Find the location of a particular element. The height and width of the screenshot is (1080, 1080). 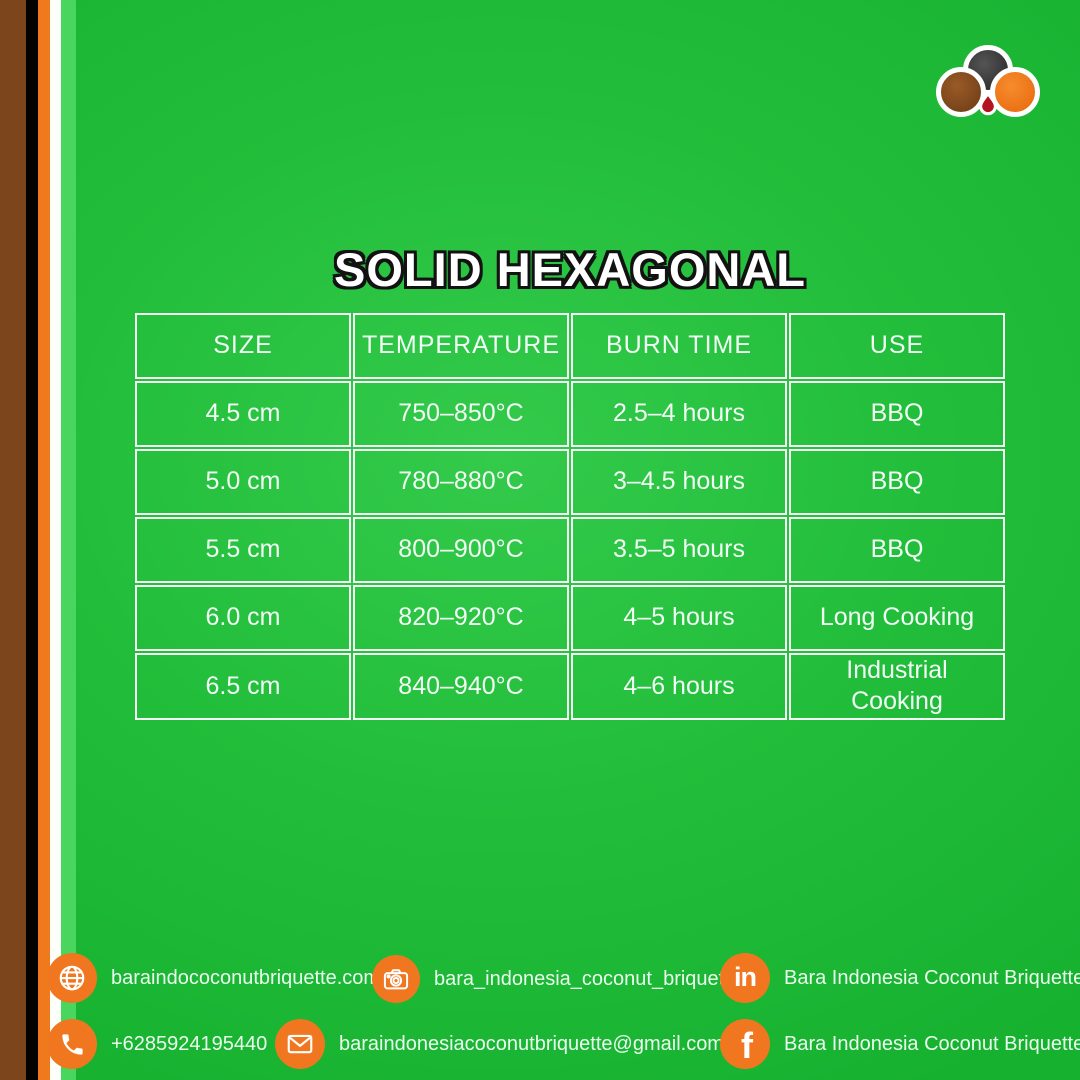

linkedin-label: Bara Indonesia Coconut Briquette is located at coordinates (932, 977).